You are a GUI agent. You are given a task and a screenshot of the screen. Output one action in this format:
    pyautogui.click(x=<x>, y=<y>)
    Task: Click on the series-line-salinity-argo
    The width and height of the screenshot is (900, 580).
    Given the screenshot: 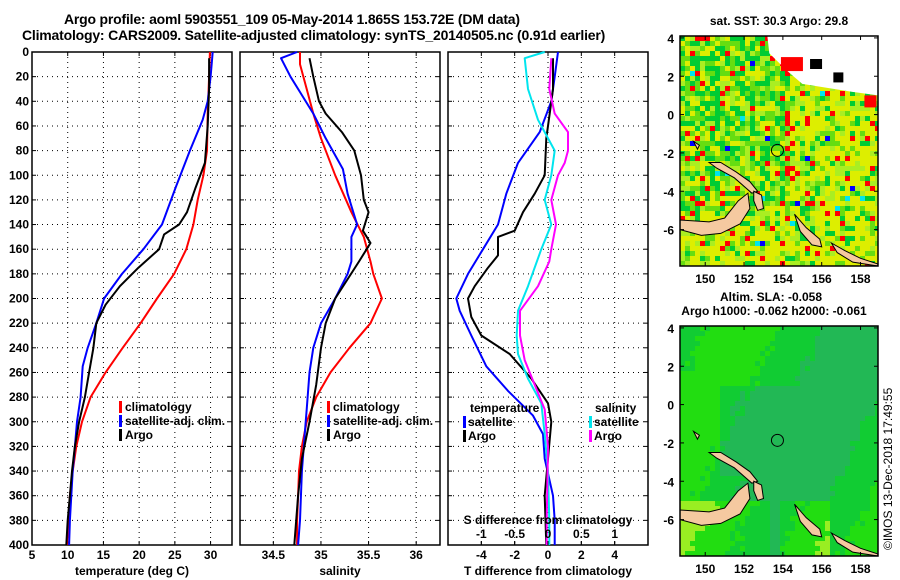 What is the action you would take?
    pyautogui.click(x=544, y=301)
    